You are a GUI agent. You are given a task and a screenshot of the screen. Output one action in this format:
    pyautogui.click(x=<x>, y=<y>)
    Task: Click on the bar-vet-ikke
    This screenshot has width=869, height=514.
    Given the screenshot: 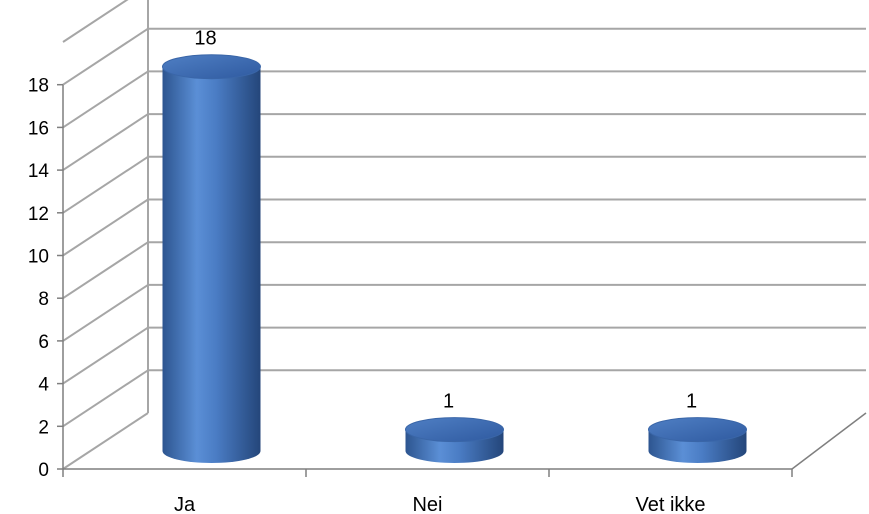 What is the action you would take?
    pyautogui.click(x=697, y=440)
    